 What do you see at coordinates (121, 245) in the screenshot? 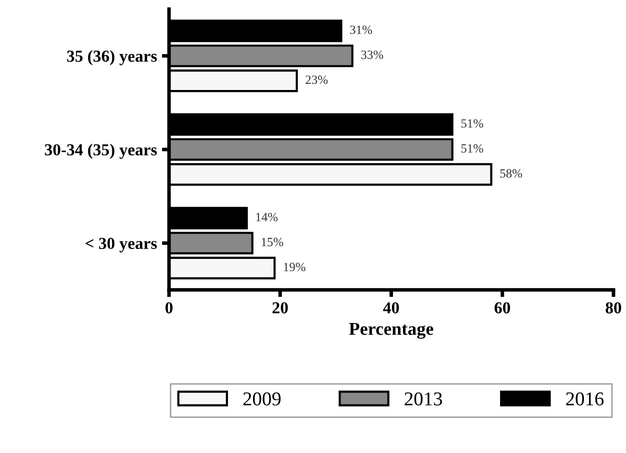
I see `y-tick-label: < 30 years` at bounding box center [121, 245].